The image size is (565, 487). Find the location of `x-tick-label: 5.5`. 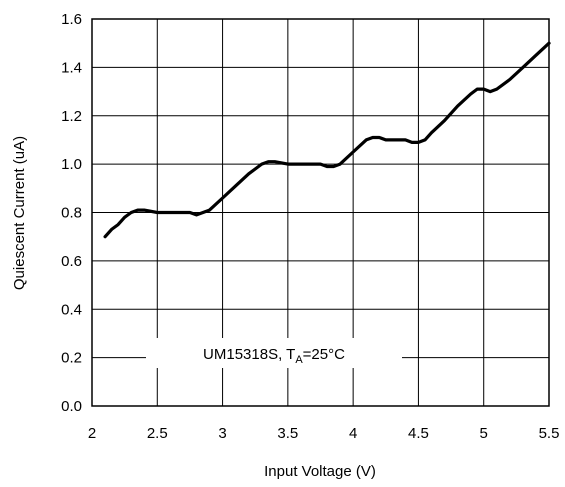

x-tick-label: 5.5 is located at coordinates (549, 433).